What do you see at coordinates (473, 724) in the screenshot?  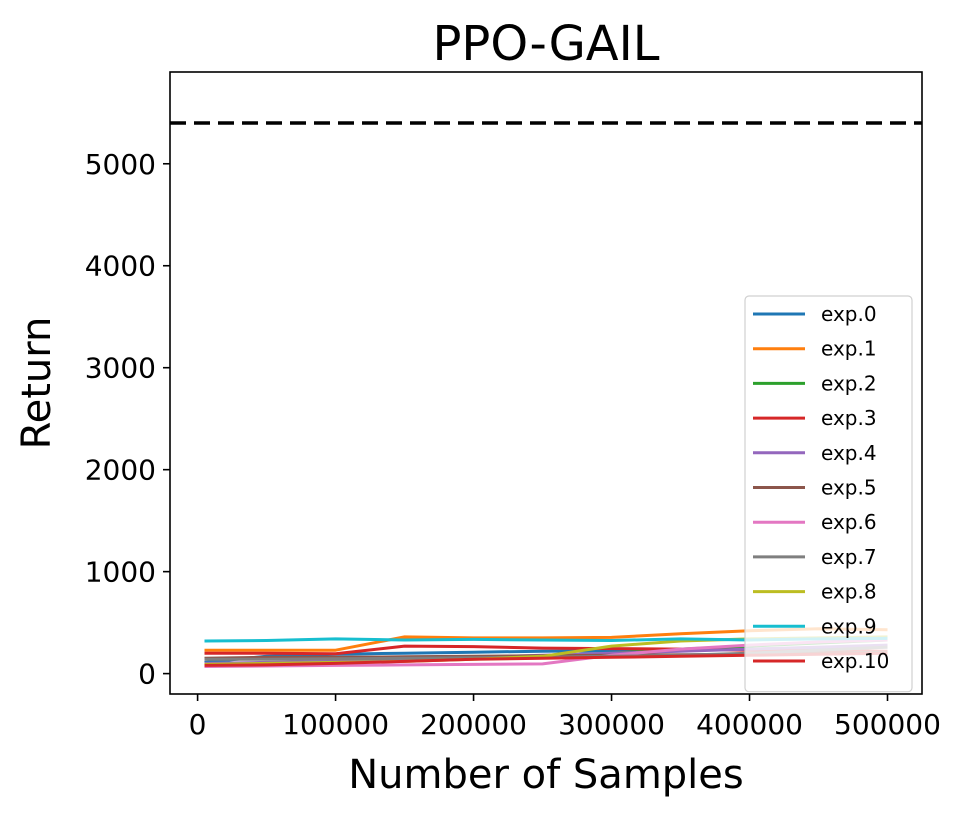 I see `x-tick-label: 200000` at bounding box center [473, 724].